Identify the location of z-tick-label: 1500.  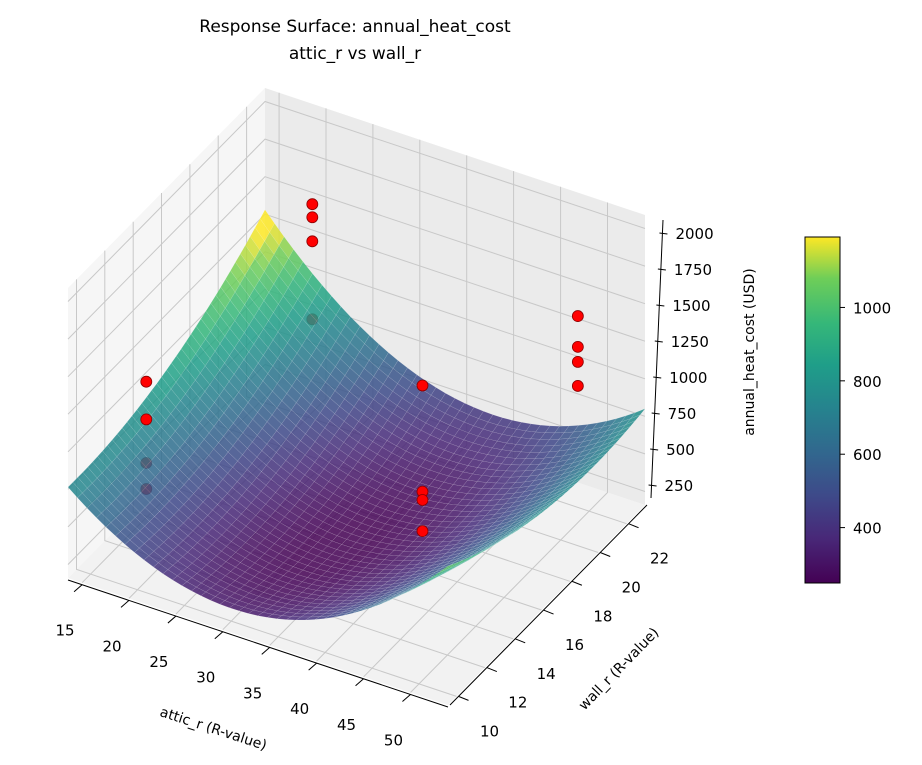
(691, 306).